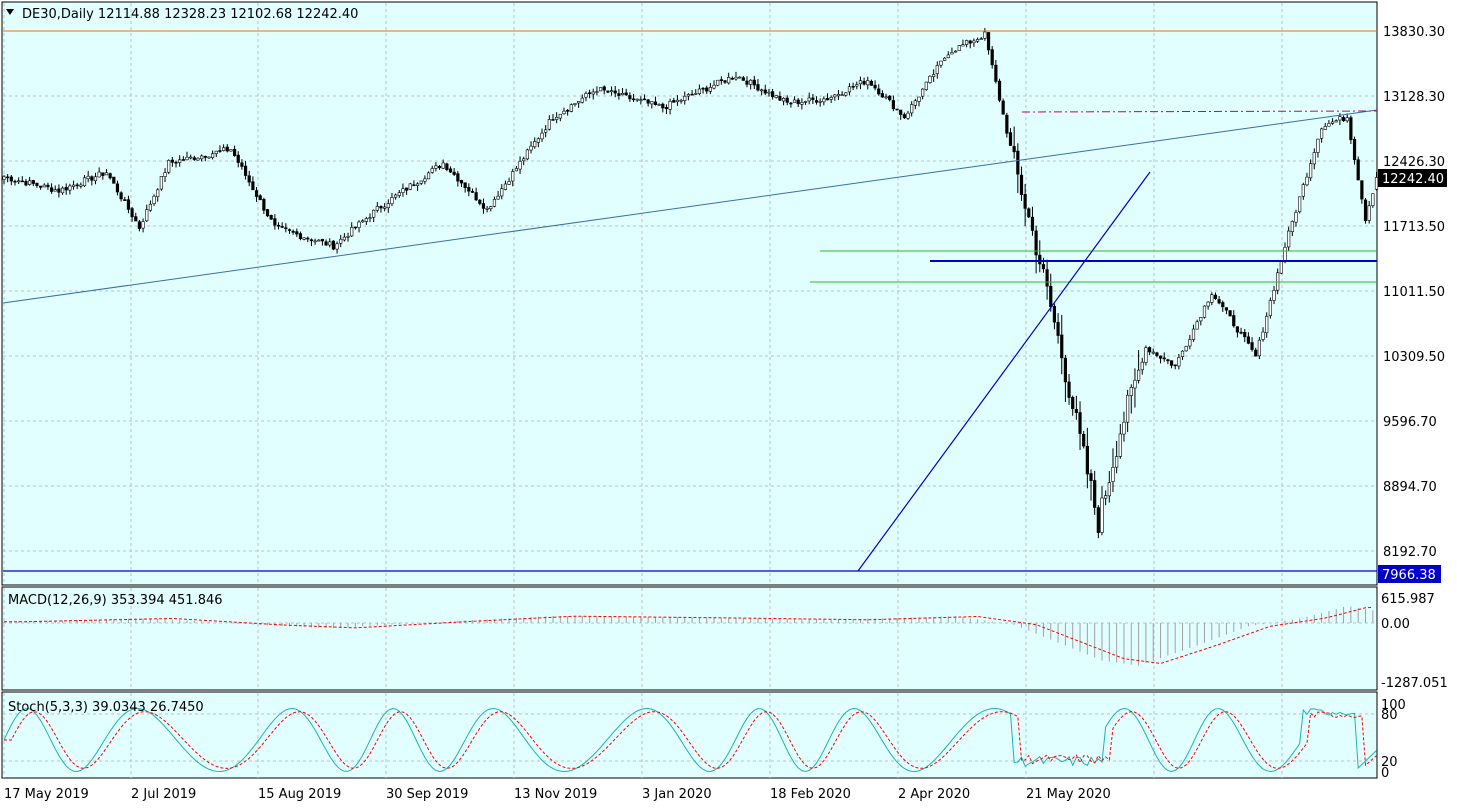 The image size is (1457, 811). What do you see at coordinates (810, 794) in the screenshot?
I see `time-label: 18 Feb 2020` at bounding box center [810, 794].